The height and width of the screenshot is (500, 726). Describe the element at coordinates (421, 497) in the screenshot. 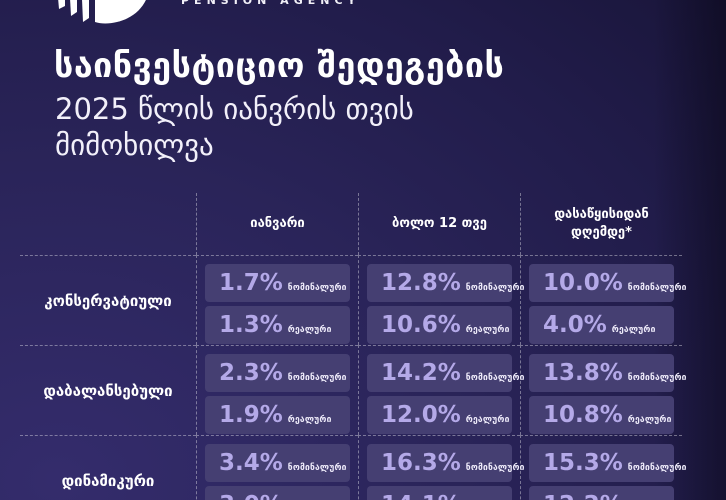

I see `real-percent: 14.1%` at that location.